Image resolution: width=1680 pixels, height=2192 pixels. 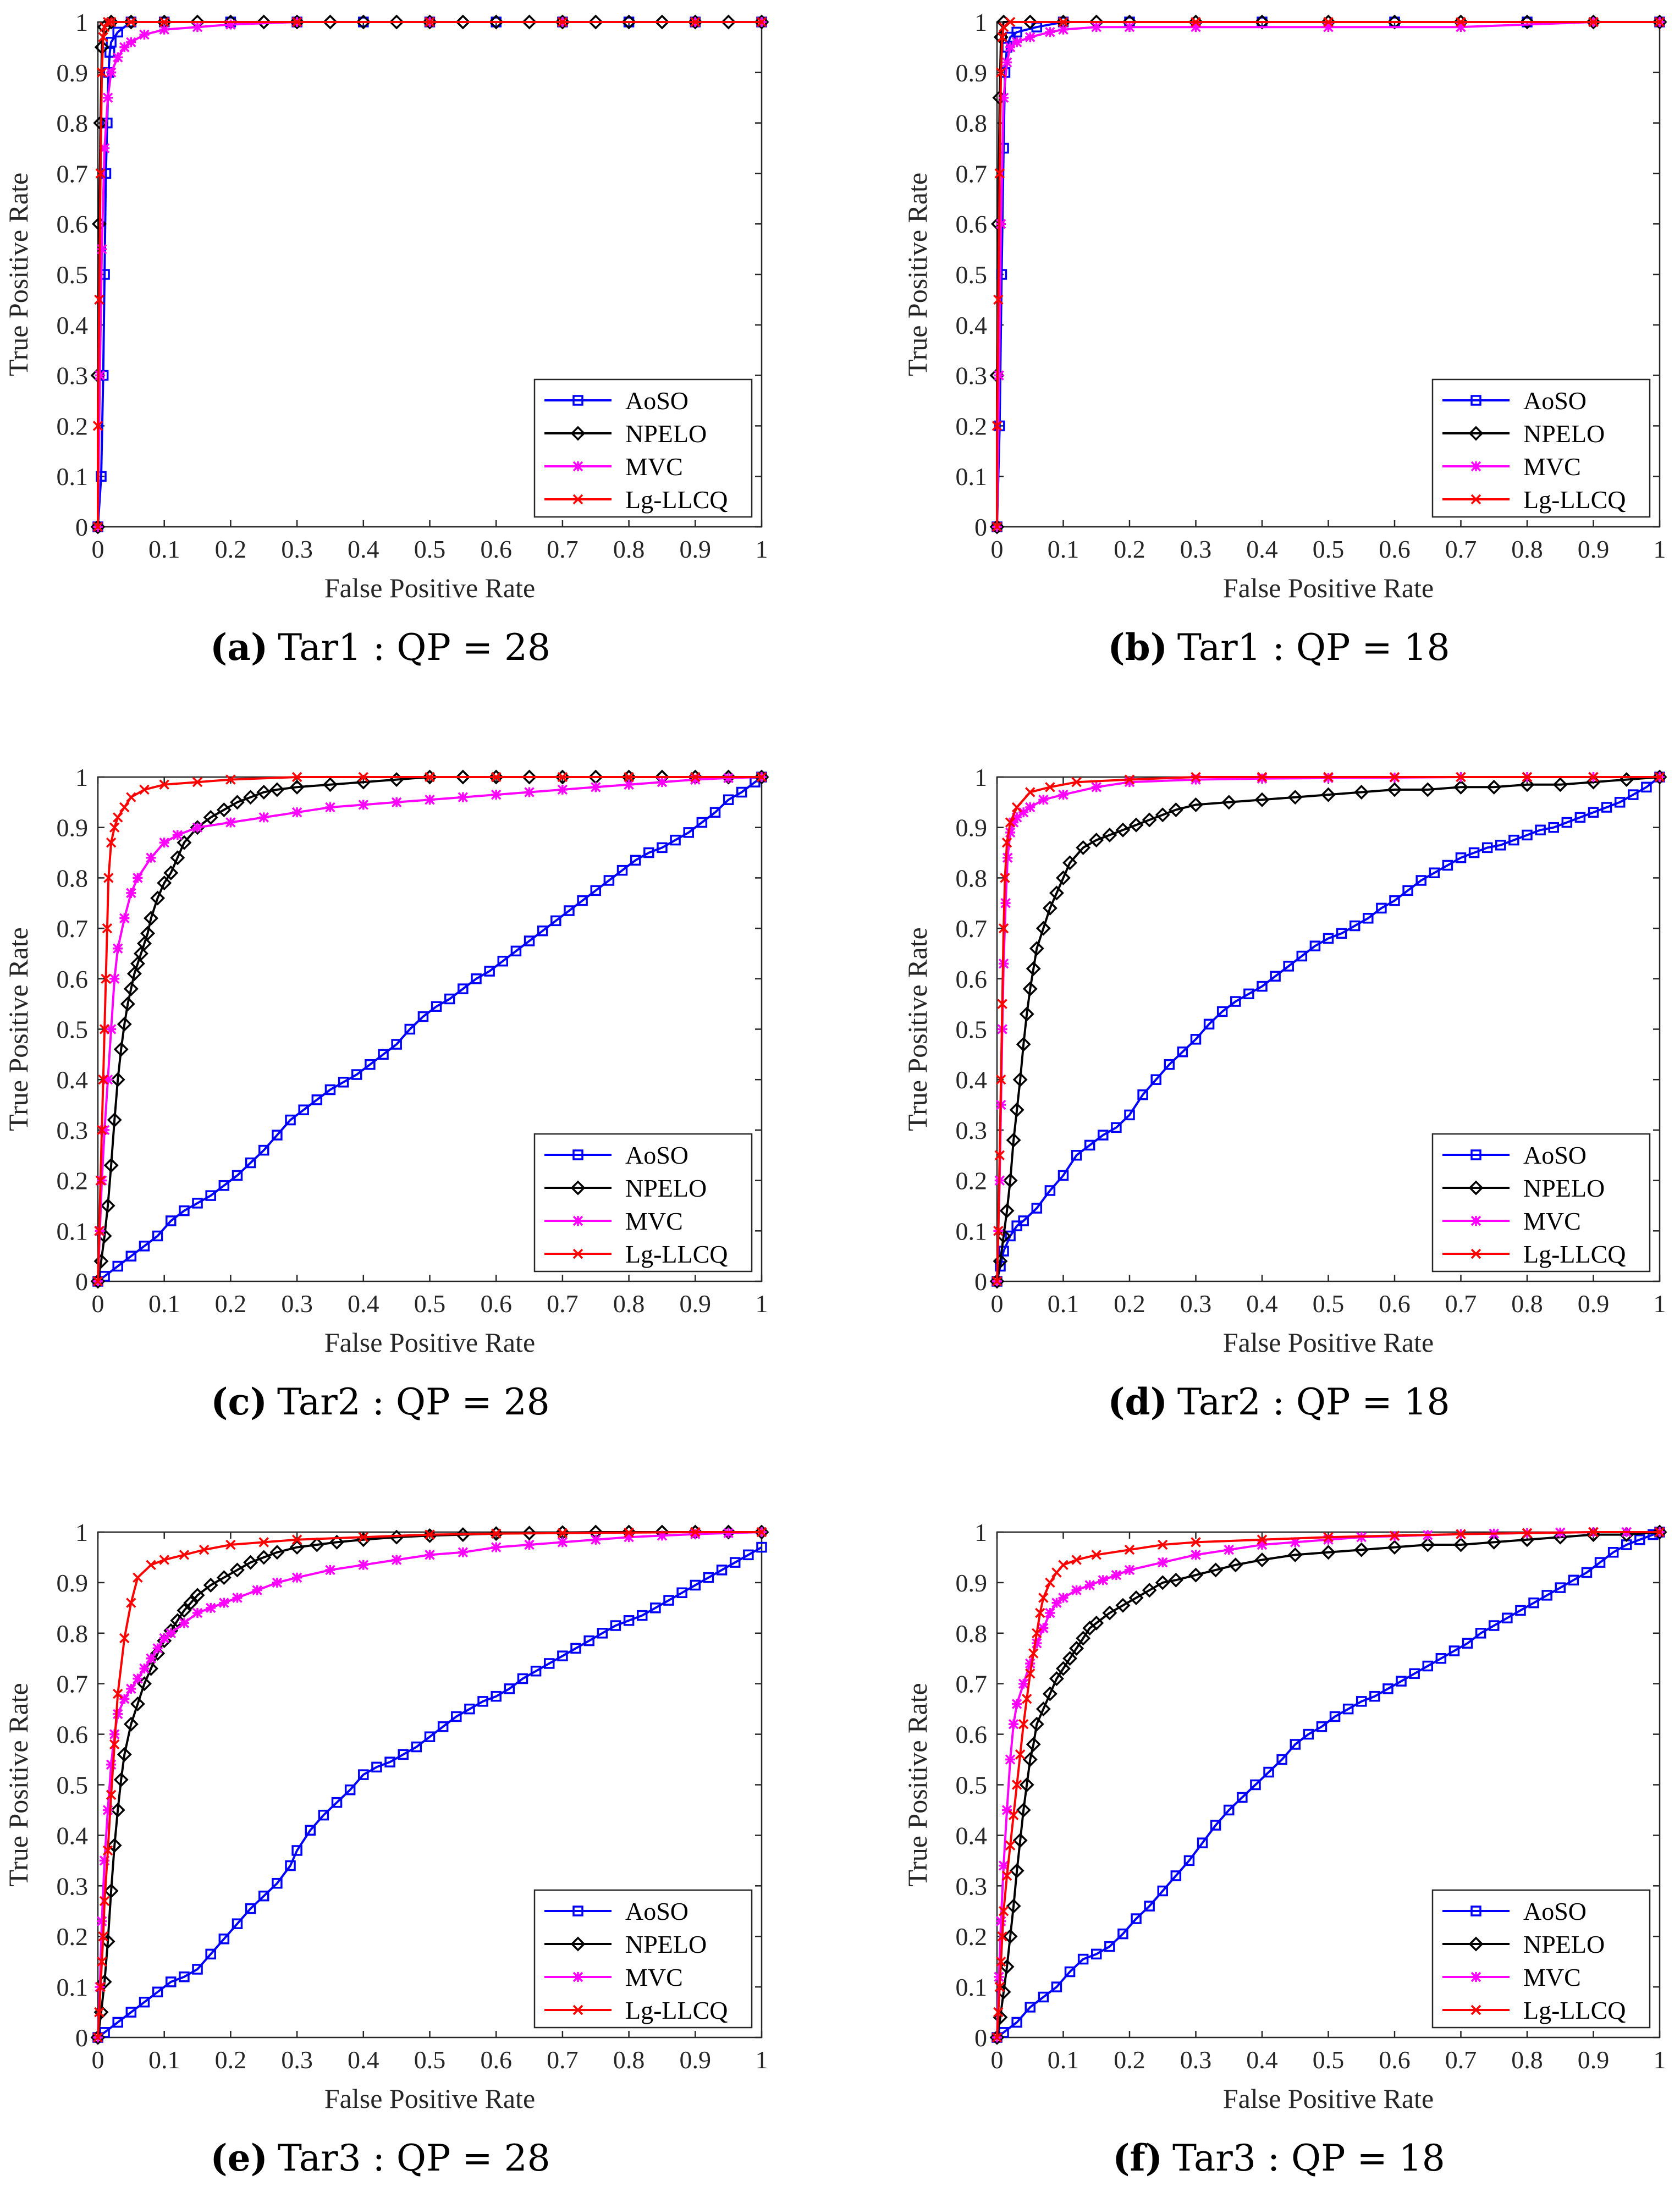 I want to click on x-tick-label: 0.4, so click(x=363, y=549).